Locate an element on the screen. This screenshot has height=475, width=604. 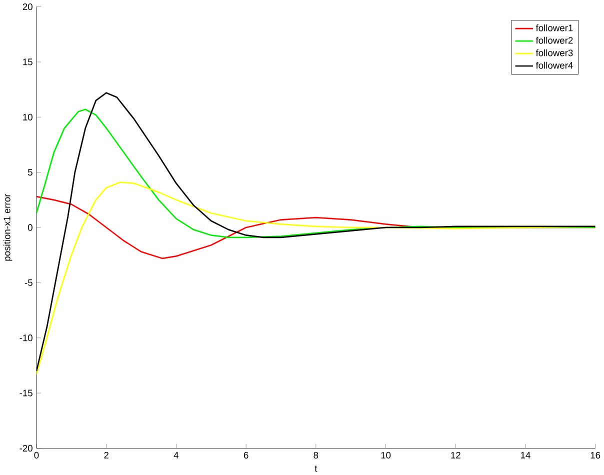
x-tick-label: 2 is located at coordinates (106, 455).